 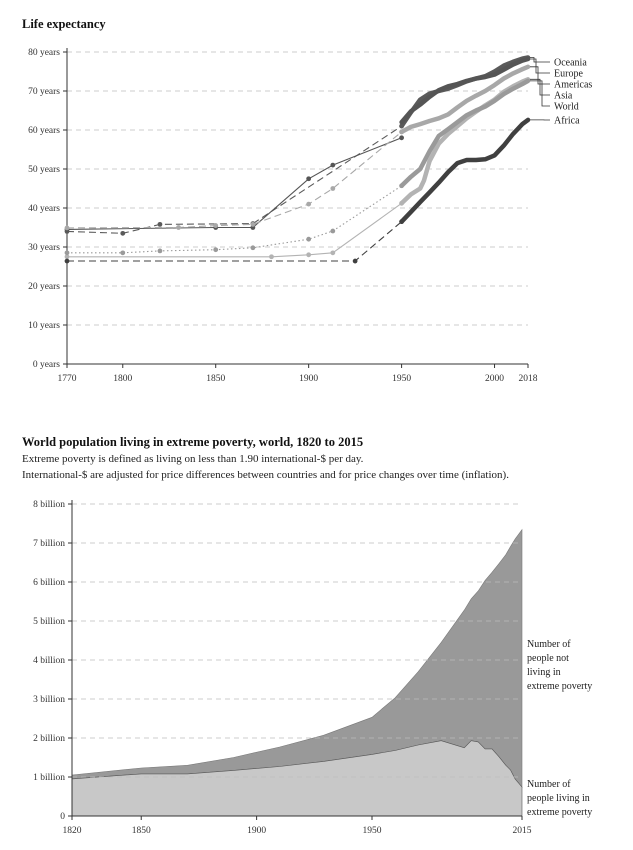 I want to click on y-tick-label: 1 billion, so click(x=49, y=778).